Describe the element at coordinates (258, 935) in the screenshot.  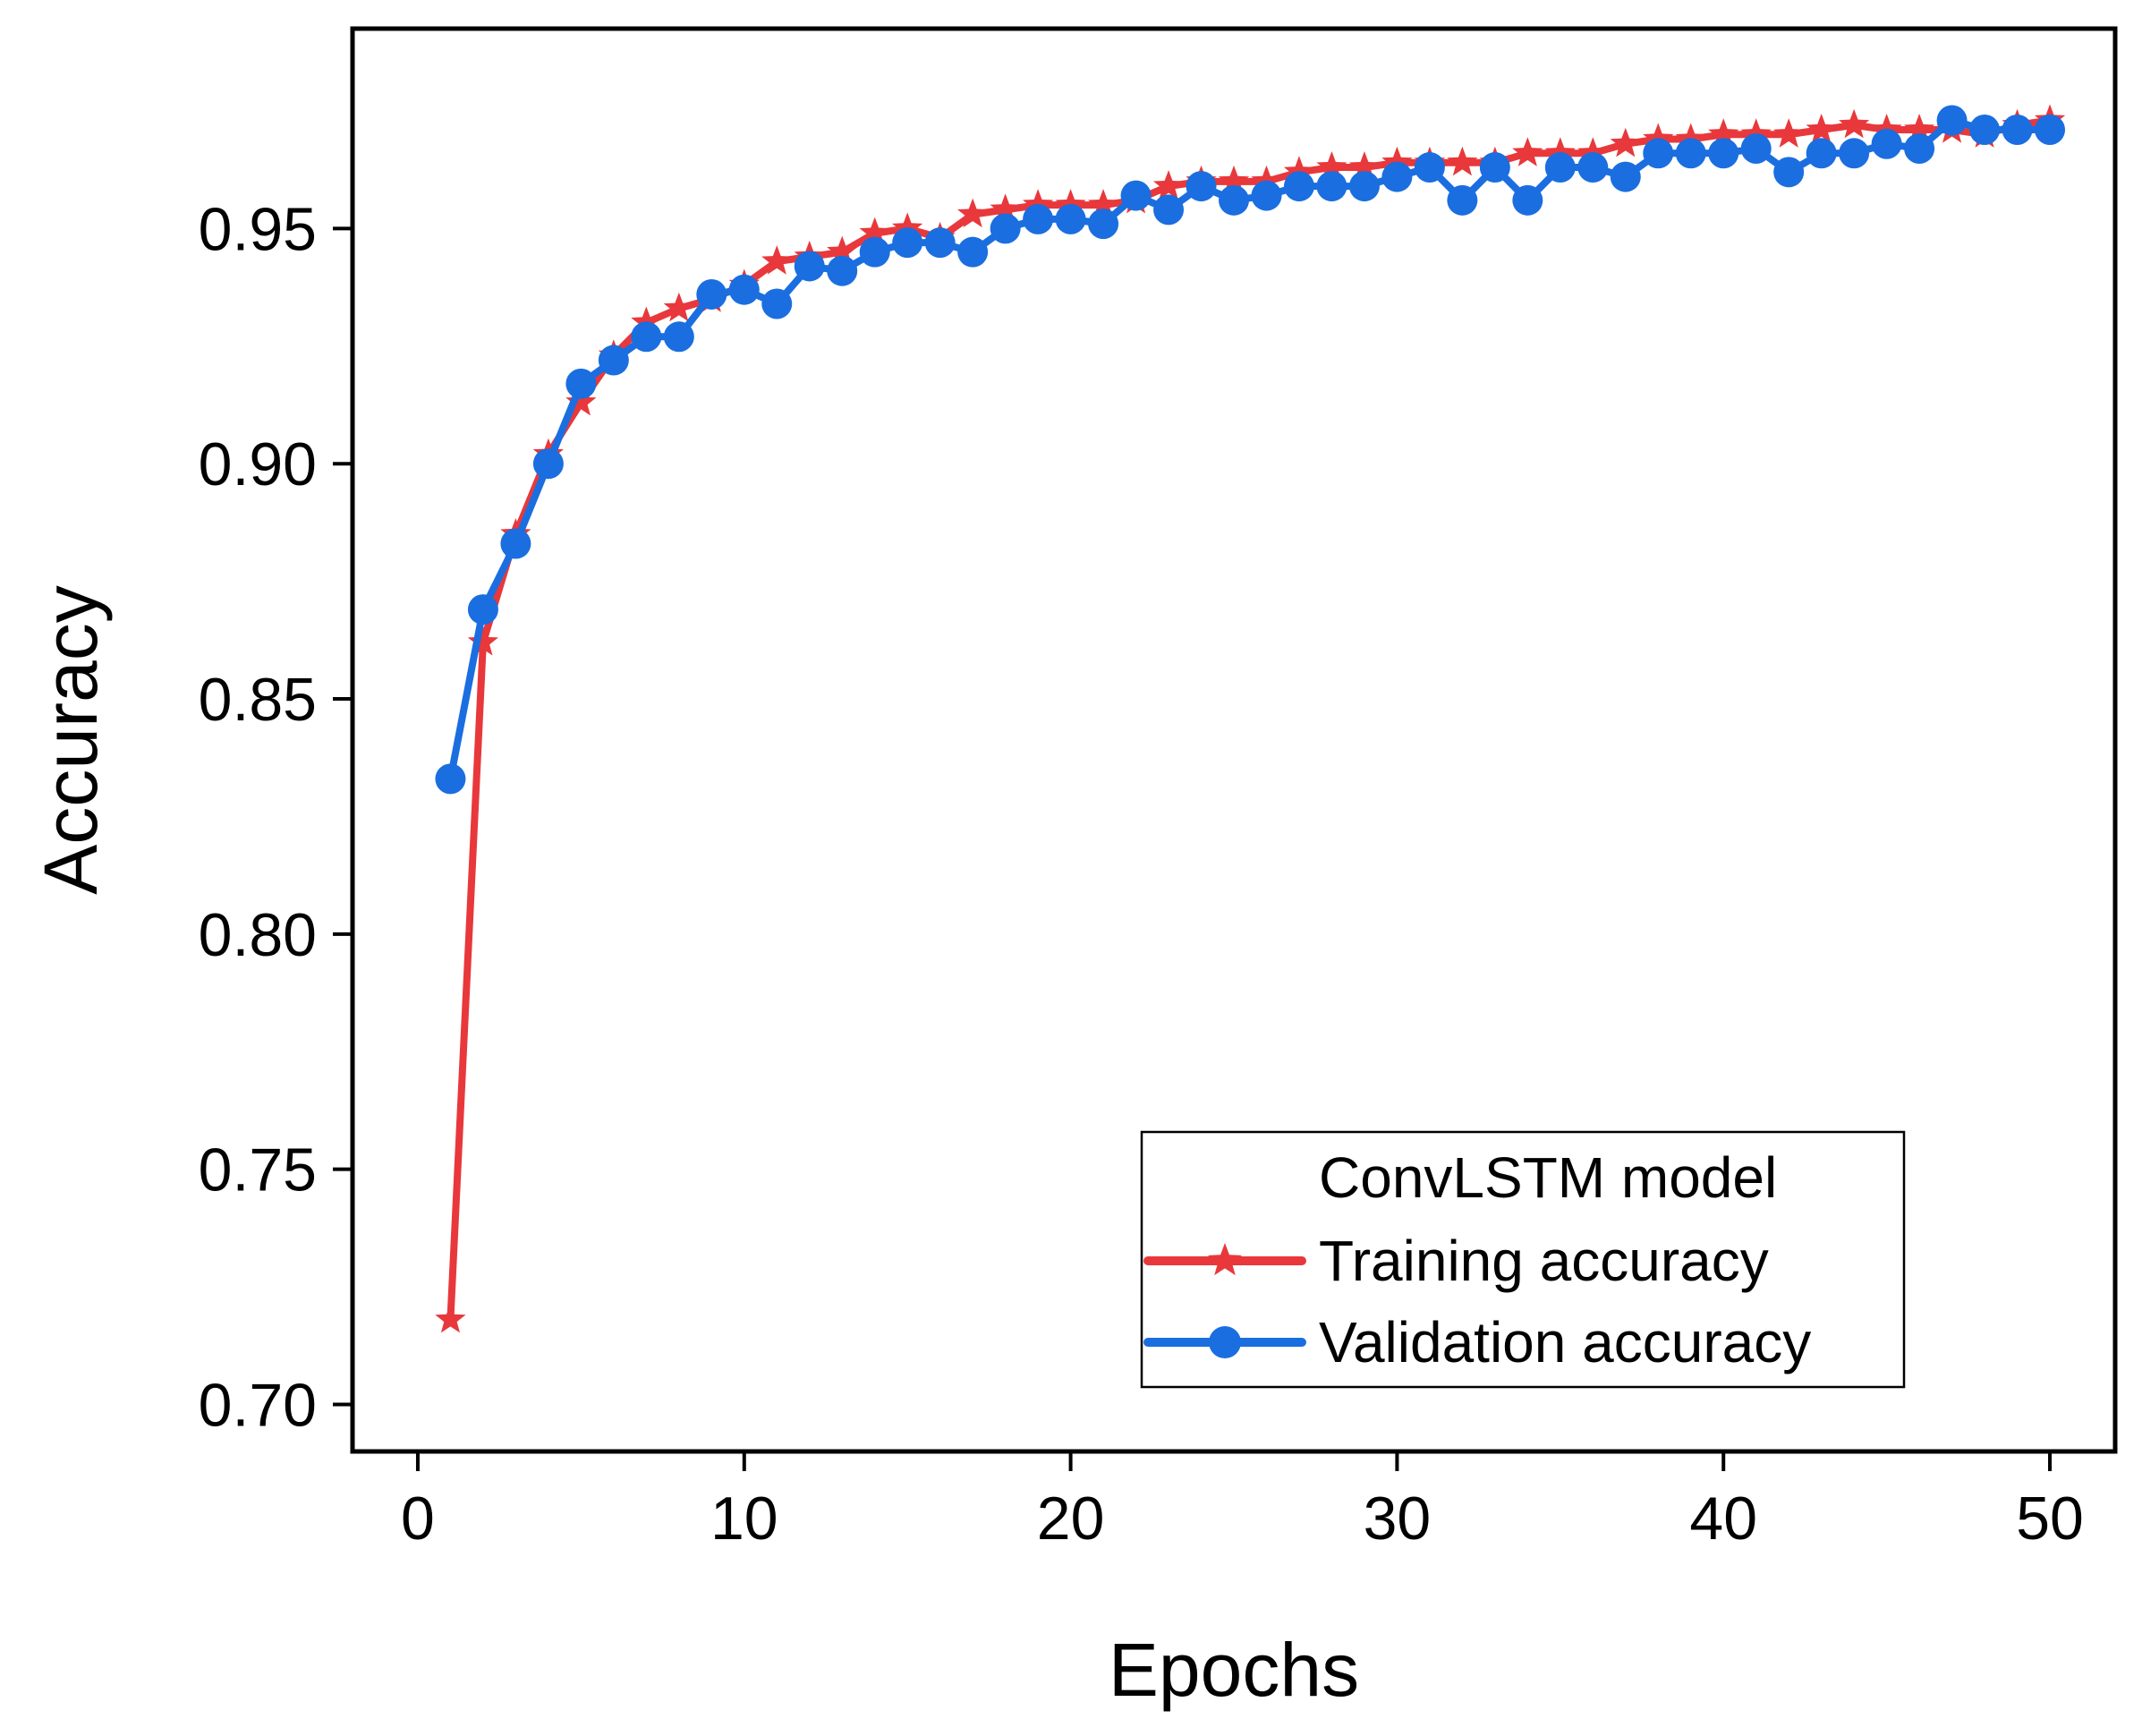
I see `y-tick-label: 0.80` at that location.